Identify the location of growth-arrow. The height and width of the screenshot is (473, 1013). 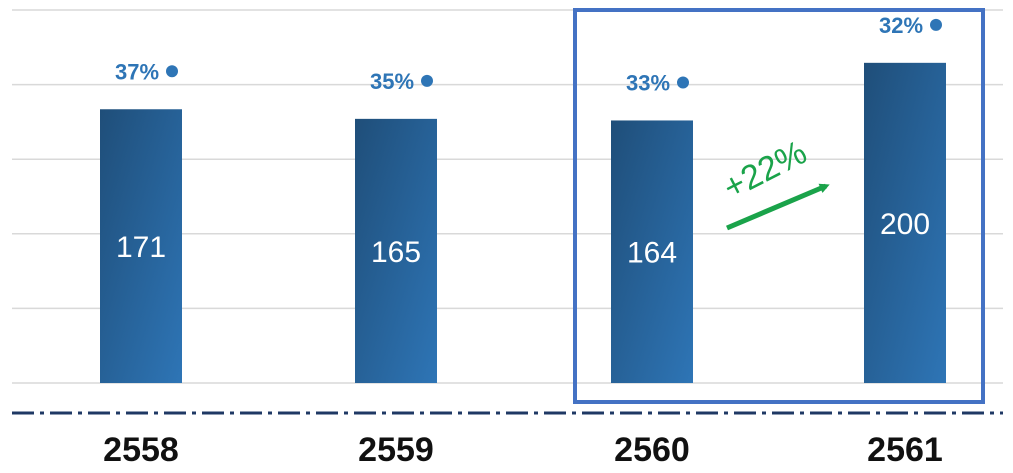
(778, 207).